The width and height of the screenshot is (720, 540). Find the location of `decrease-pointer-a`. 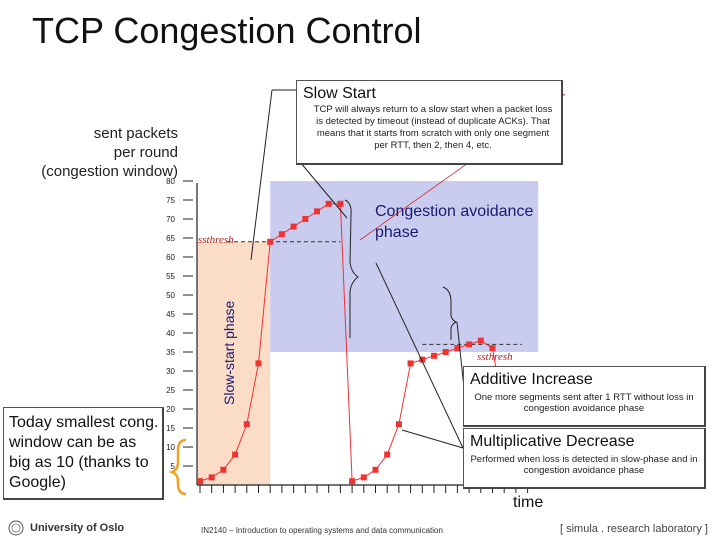

decrease-pointer-a is located at coordinates (419, 355).